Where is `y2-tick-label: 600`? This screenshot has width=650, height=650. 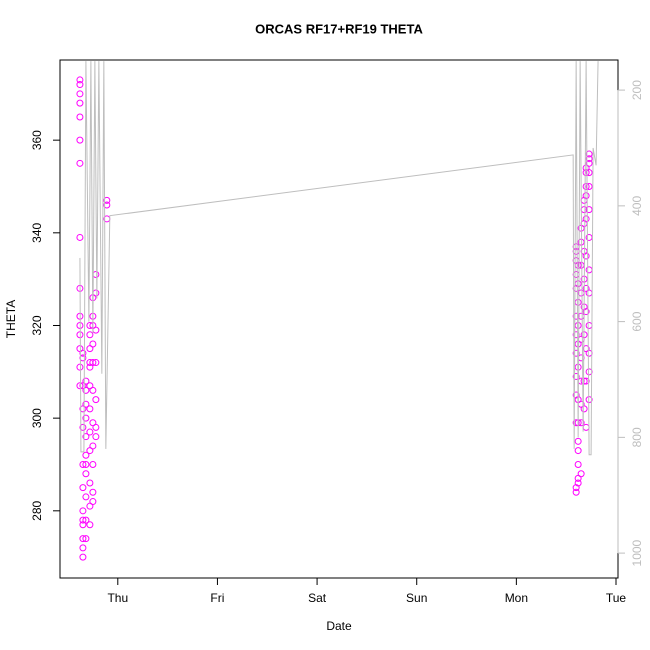 y2-tick-label: 600 is located at coordinates (637, 321).